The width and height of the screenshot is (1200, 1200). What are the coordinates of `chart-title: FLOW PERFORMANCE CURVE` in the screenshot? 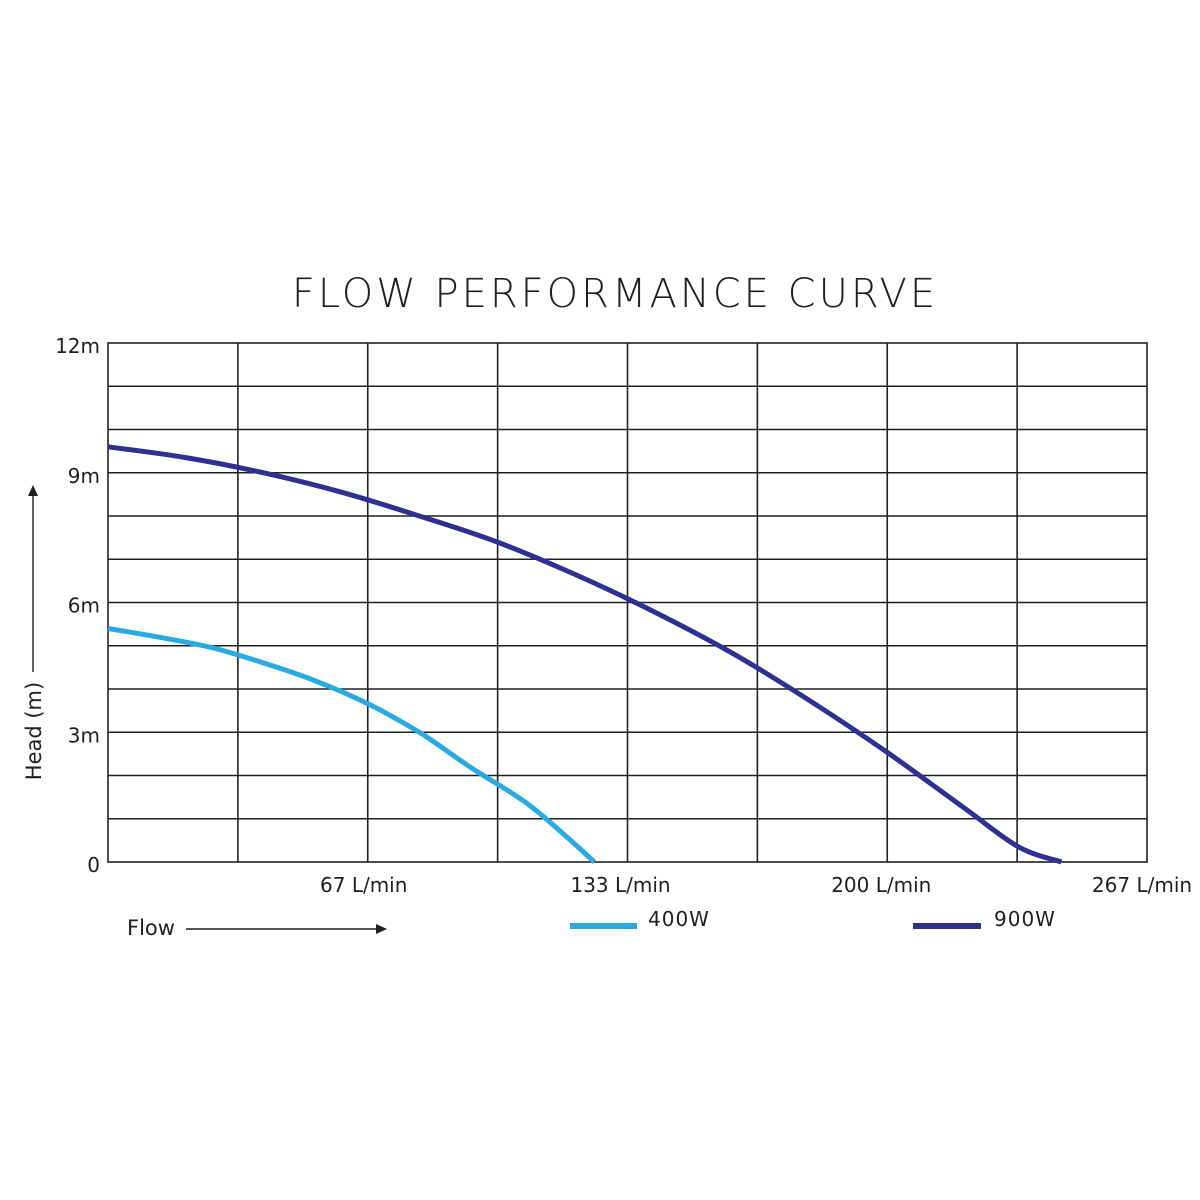 It's located at (615, 294).